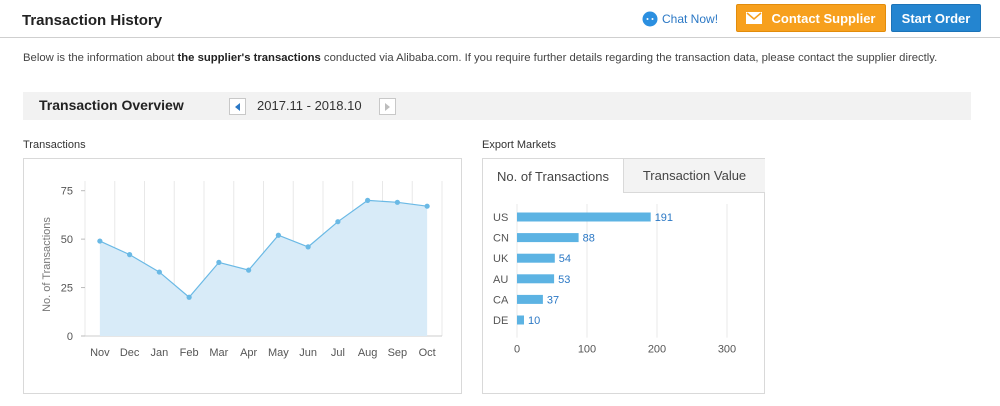 The height and width of the screenshot is (406, 1000). What do you see at coordinates (936, 18) in the screenshot?
I see `start-order-button: Start Order` at bounding box center [936, 18].